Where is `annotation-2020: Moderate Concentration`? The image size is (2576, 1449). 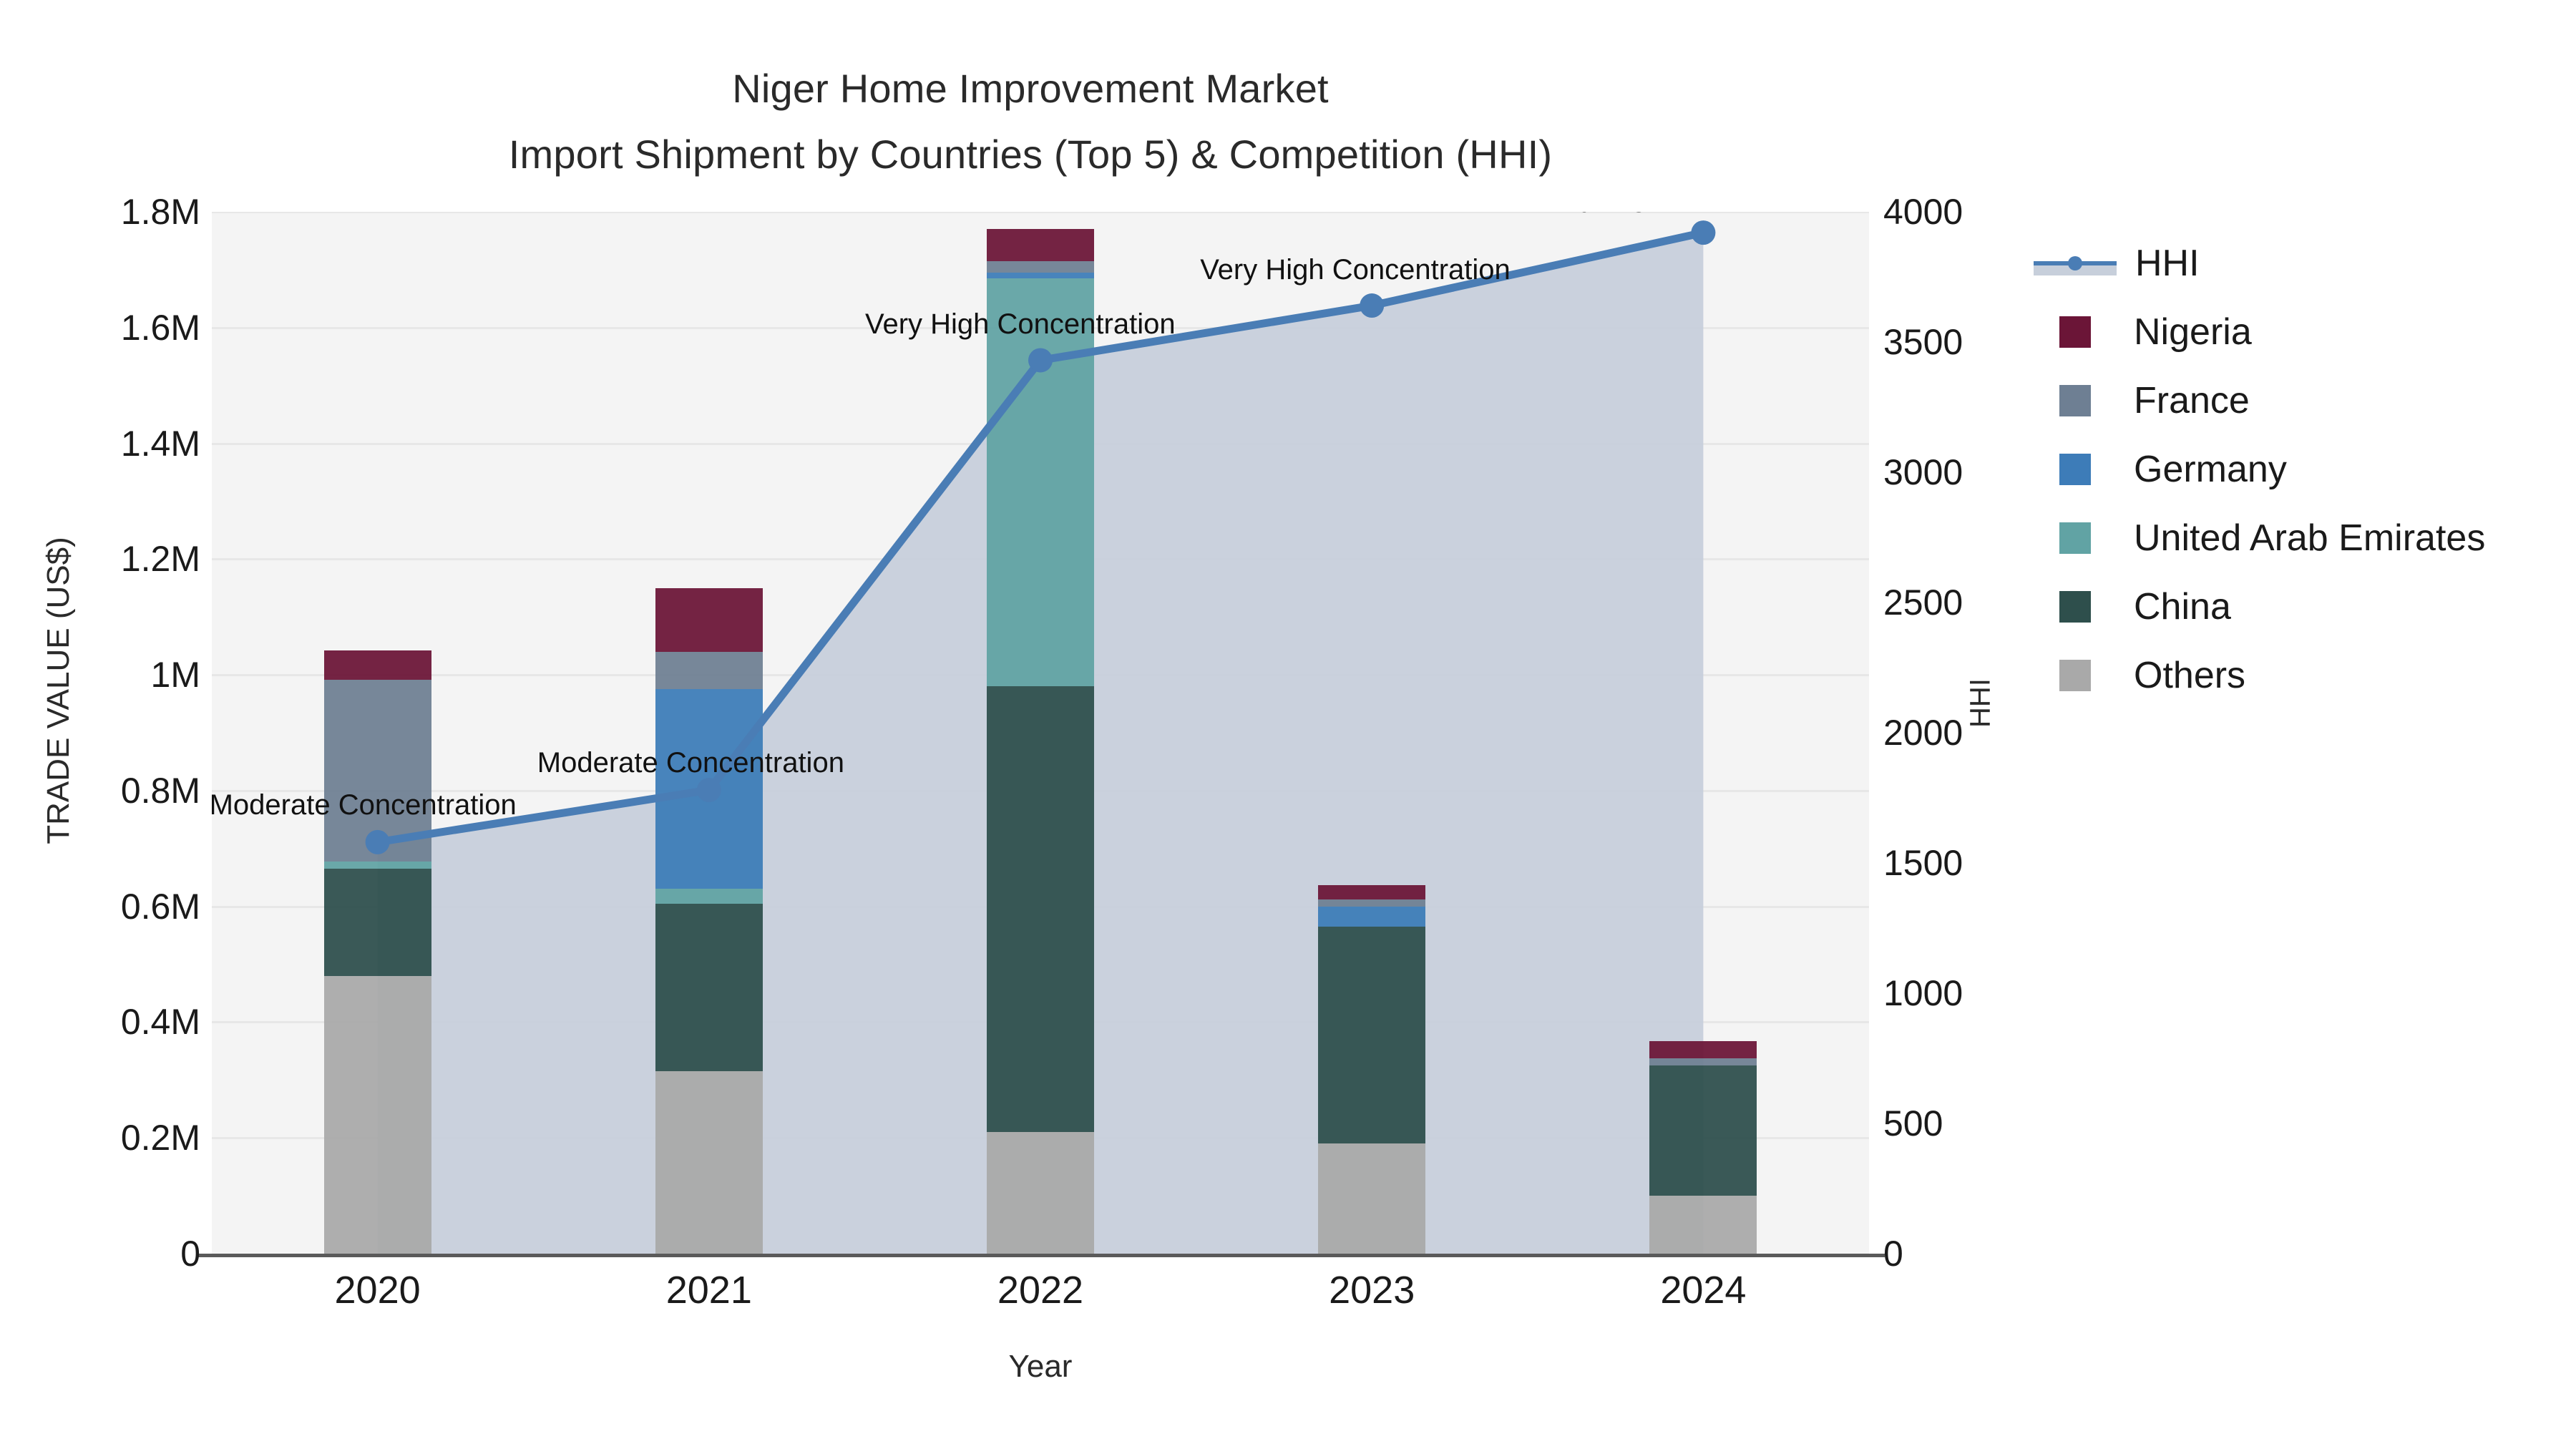 annotation-2020: Moderate Concentration is located at coordinates (364, 805).